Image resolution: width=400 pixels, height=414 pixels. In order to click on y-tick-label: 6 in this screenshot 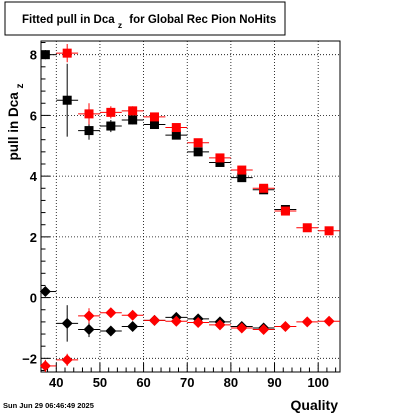, I will do `click(33, 115)`.